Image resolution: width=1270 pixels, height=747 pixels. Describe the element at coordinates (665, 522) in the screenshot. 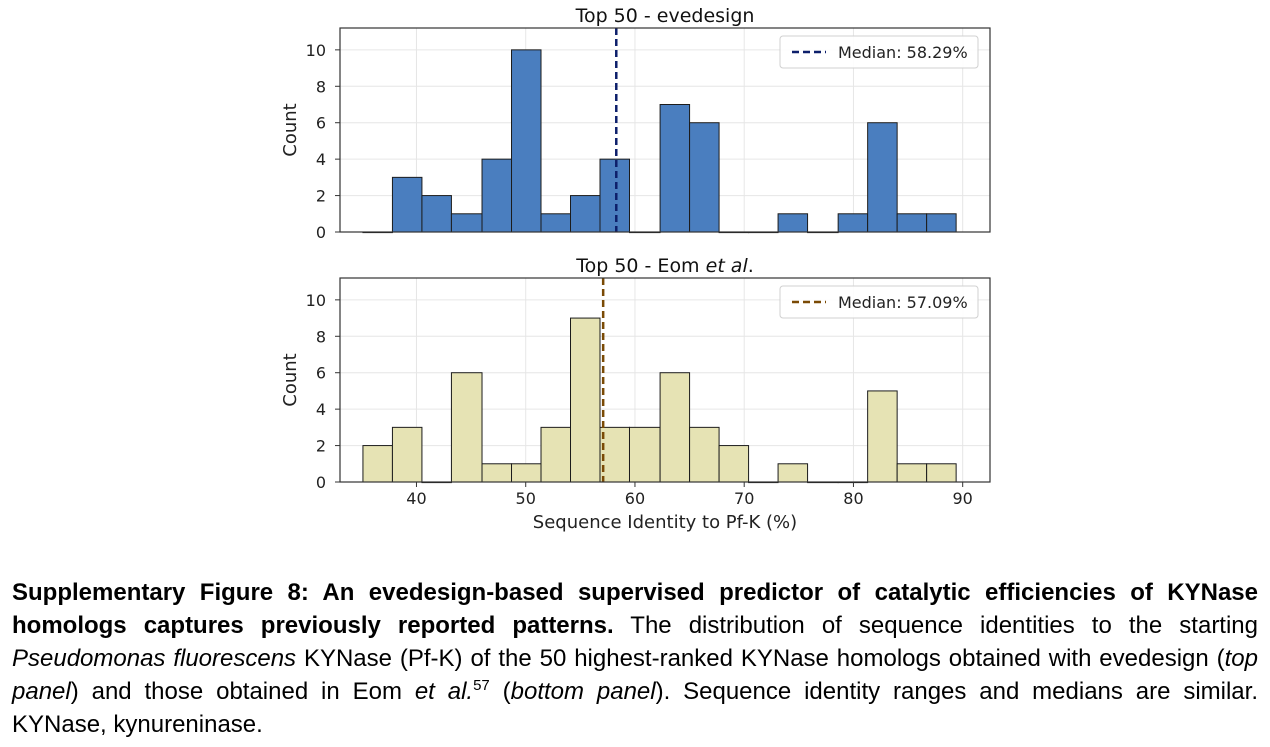

I see `x-axis-label: Sequence Identity to Pf-K (%)` at that location.